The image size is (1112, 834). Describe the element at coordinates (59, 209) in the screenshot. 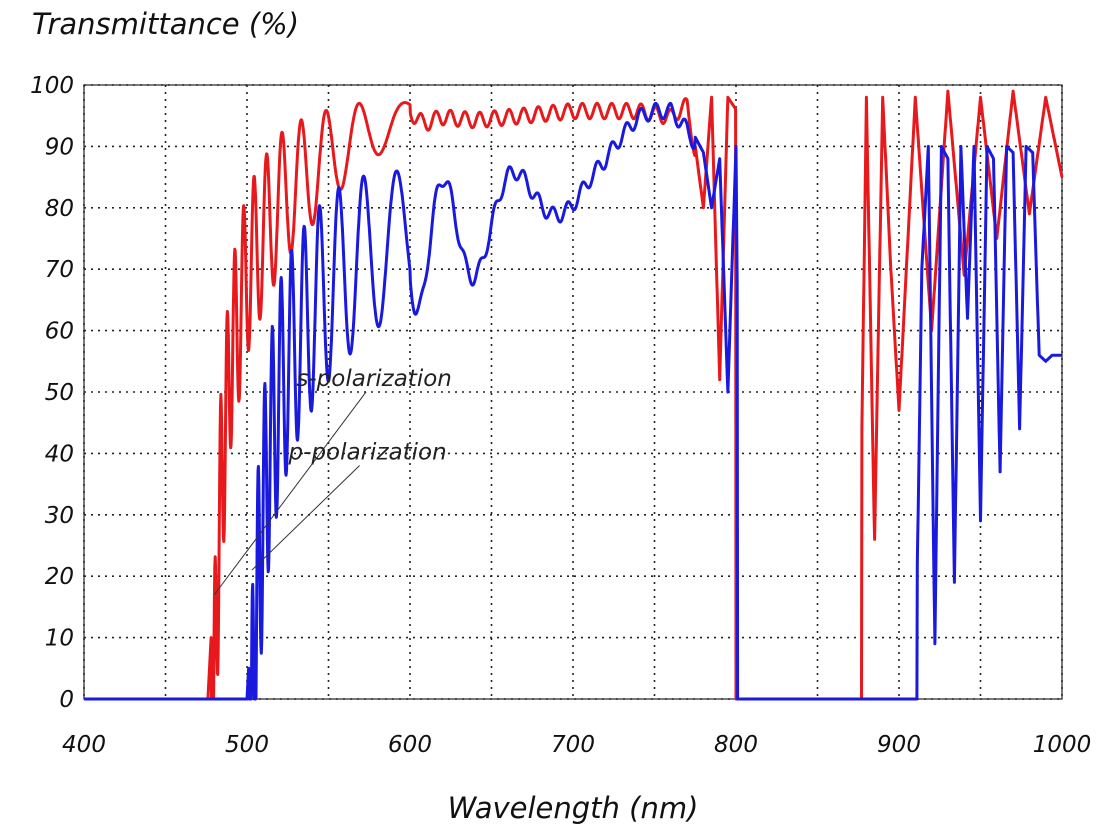

I see `y-tick-label: 80` at that location.